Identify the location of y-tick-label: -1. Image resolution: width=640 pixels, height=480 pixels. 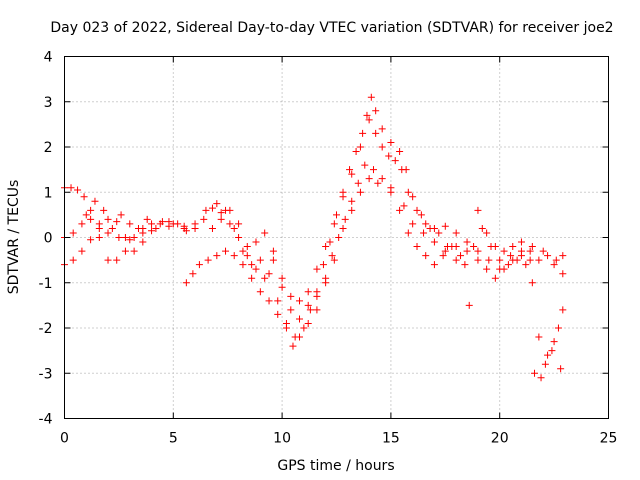
(46, 284).